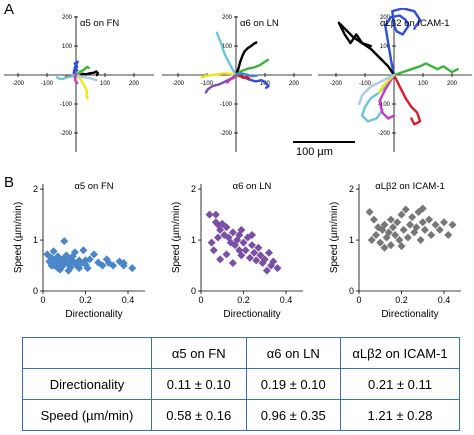  Describe the element at coordinates (67, 47) in the screenshot. I see `y-tick-label: 100` at that location.